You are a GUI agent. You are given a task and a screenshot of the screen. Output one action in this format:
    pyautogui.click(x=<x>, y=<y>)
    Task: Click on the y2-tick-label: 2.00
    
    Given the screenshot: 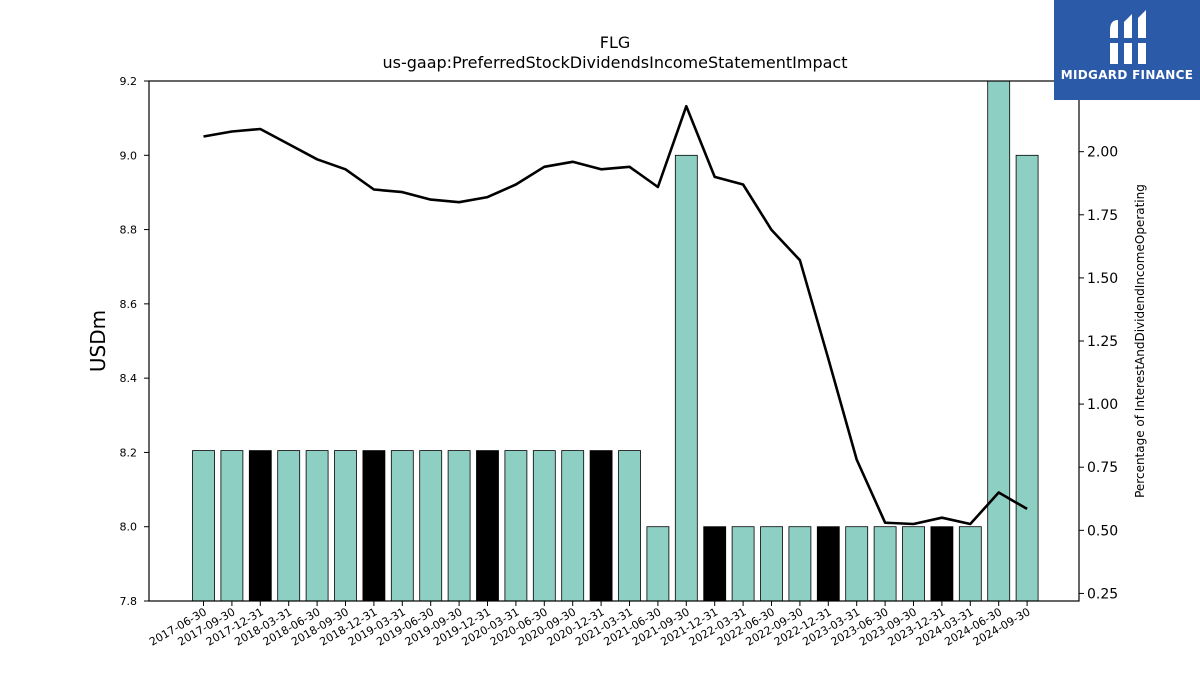 What is the action you would take?
    pyautogui.click(x=1102, y=153)
    